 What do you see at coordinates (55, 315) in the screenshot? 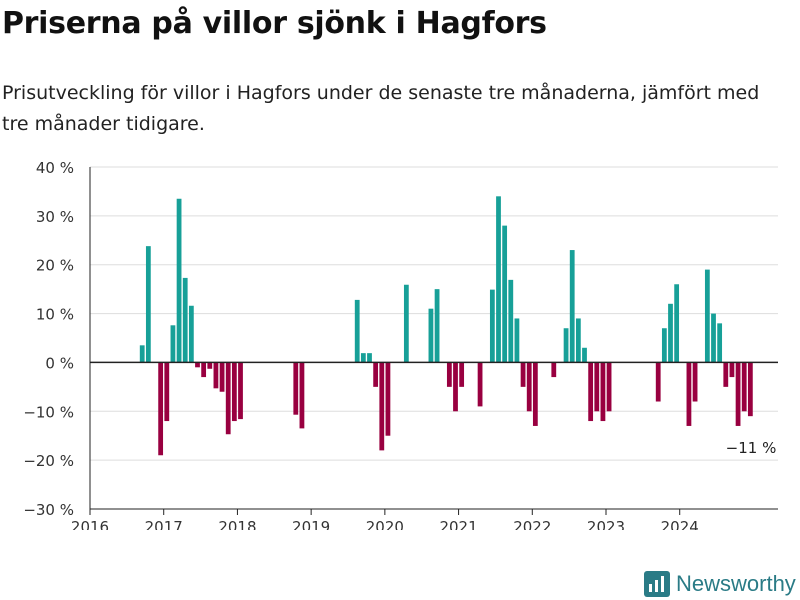
I see `y-tick-label: 10 %` at bounding box center [55, 315].